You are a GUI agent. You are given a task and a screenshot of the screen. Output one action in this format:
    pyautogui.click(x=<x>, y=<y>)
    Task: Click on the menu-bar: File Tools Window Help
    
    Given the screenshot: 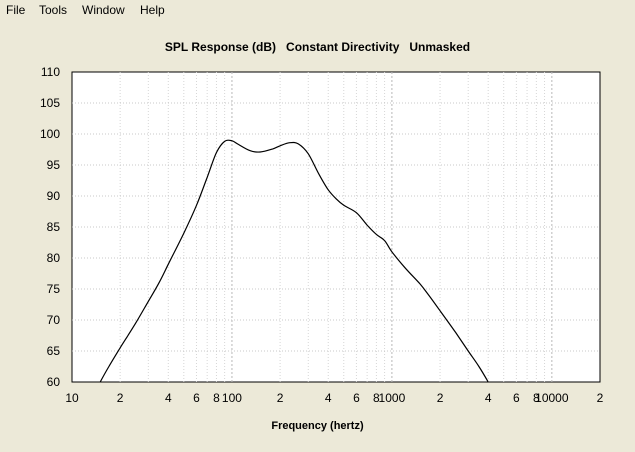 What is the action you would take?
    pyautogui.click(x=317, y=10)
    